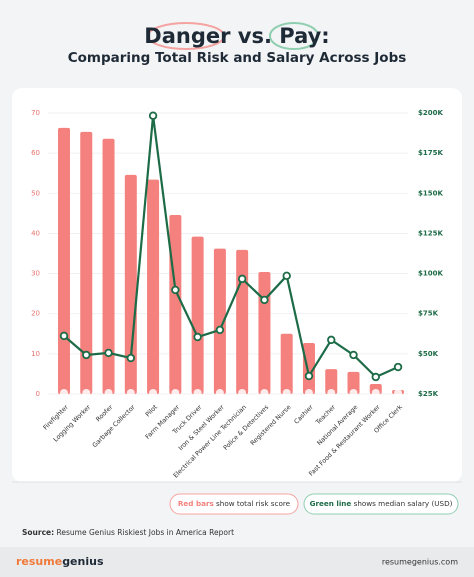 This screenshot has height=577, width=474. What do you see at coordinates (35, 314) in the screenshot?
I see `y-tick-label: 20` at bounding box center [35, 314].